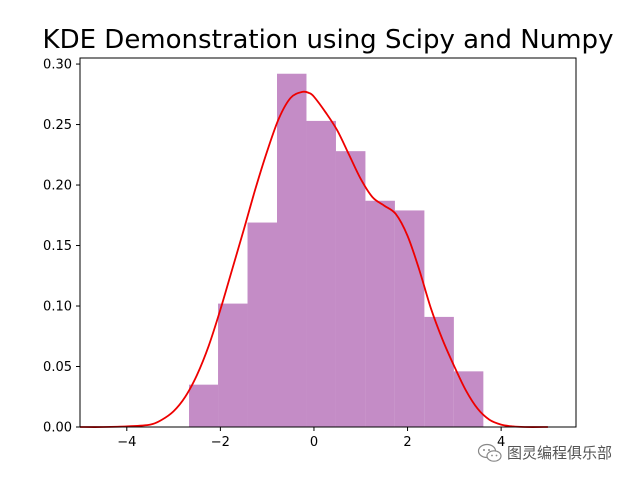 This screenshot has width=640, height=480. I want to click on y-tick-label: 0.15, so click(57, 246).